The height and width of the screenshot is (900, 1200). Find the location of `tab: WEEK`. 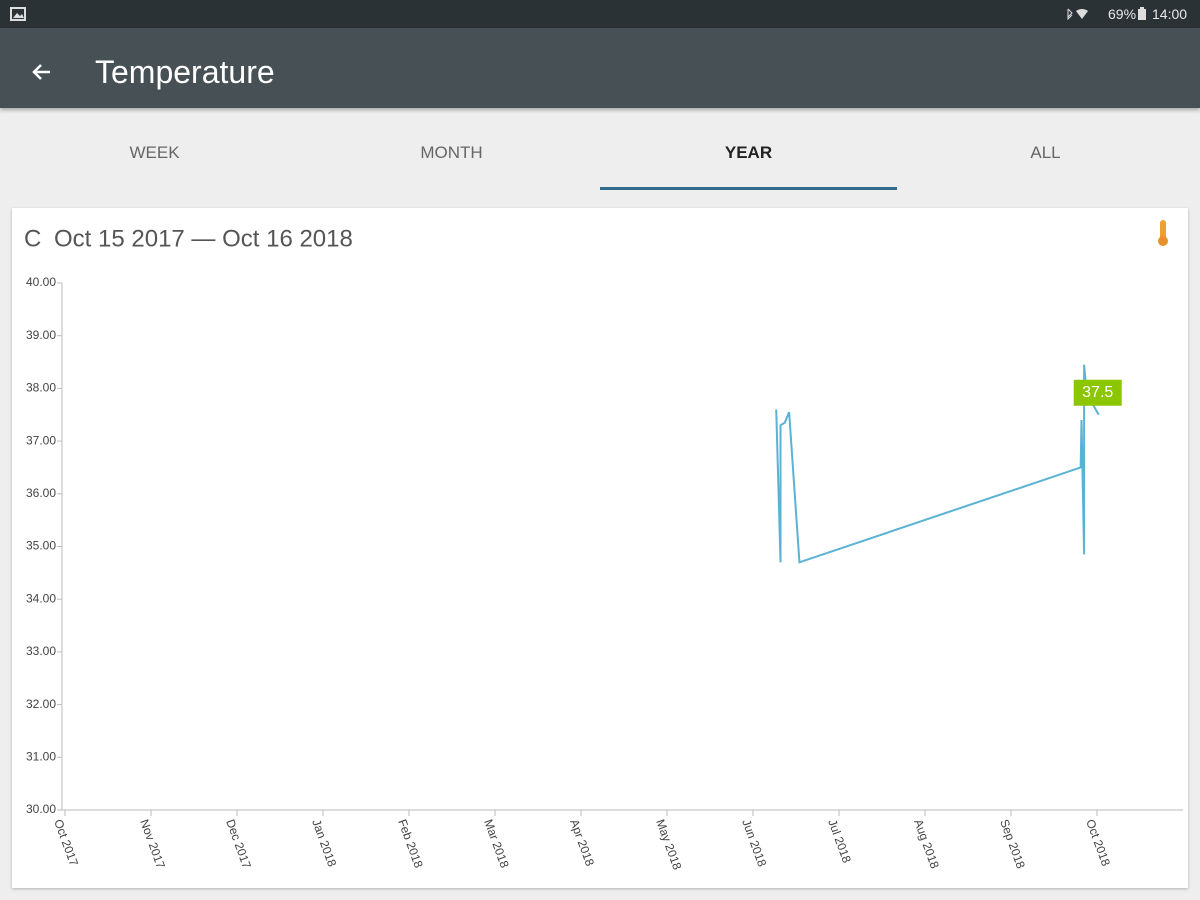

tab: WEEK is located at coordinates (154, 153).